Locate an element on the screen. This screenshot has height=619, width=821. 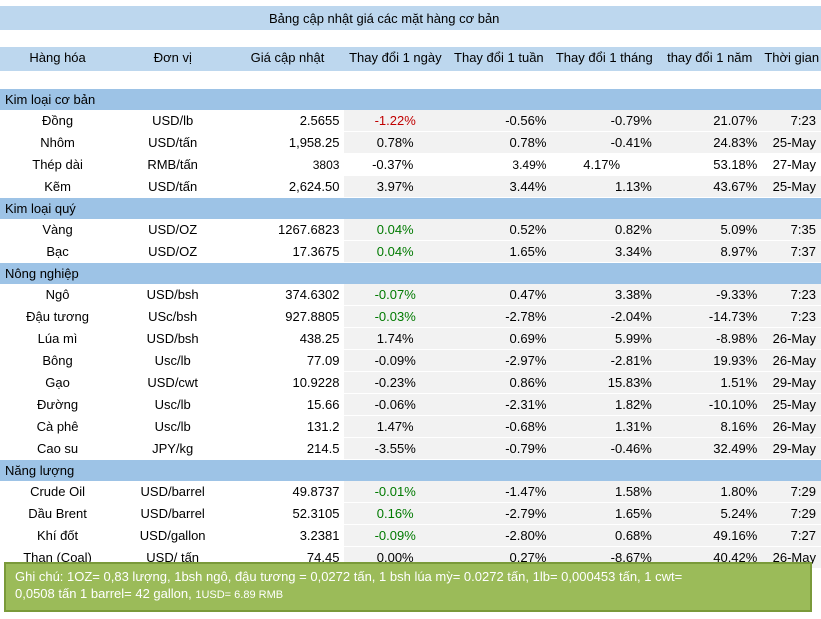
cell-change-month: 1.65% is located at coordinates (604, 513).